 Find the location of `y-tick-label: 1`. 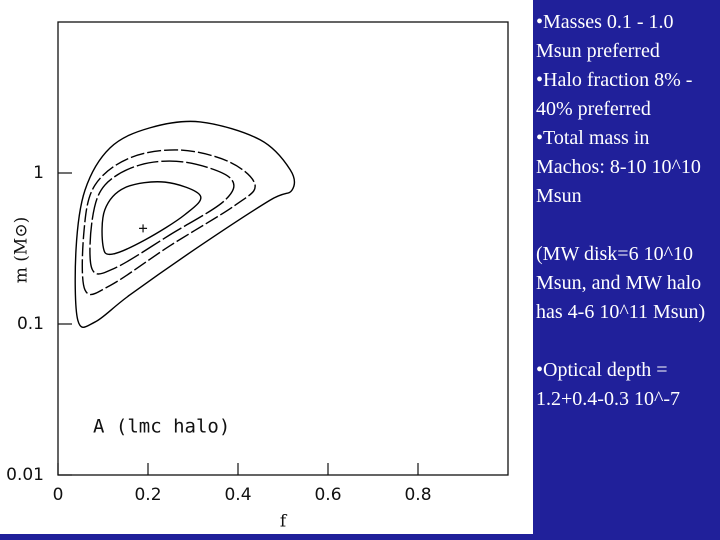

y-tick-label: 1 is located at coordinates (38, 173).